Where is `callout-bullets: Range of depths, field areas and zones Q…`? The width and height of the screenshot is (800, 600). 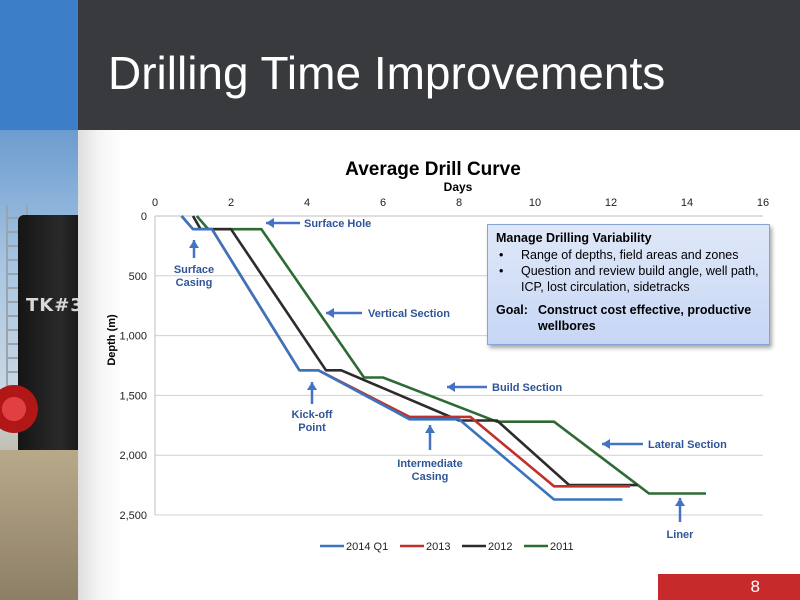
callout-bullets: Range of depths, field areas and zones Q… is located at coordinates (628, 271).